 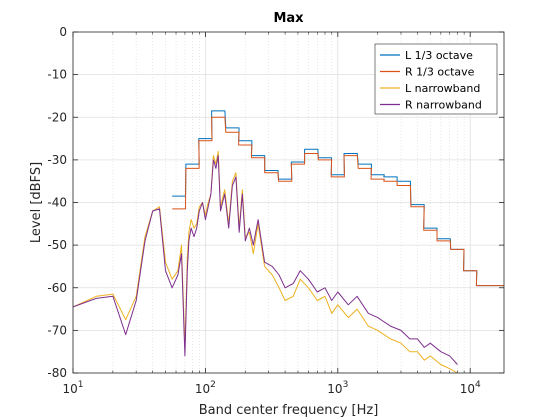 What do you see at coordinates (439, 55) in the screenshot?
I see `legend-entry: L 1/3 octave` at bounding box center [439, 55].